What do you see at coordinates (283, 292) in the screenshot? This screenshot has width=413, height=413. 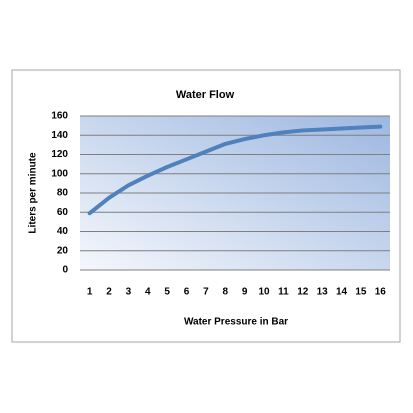 I see `x-tick-label: 11` at bounding box center [283, 292].